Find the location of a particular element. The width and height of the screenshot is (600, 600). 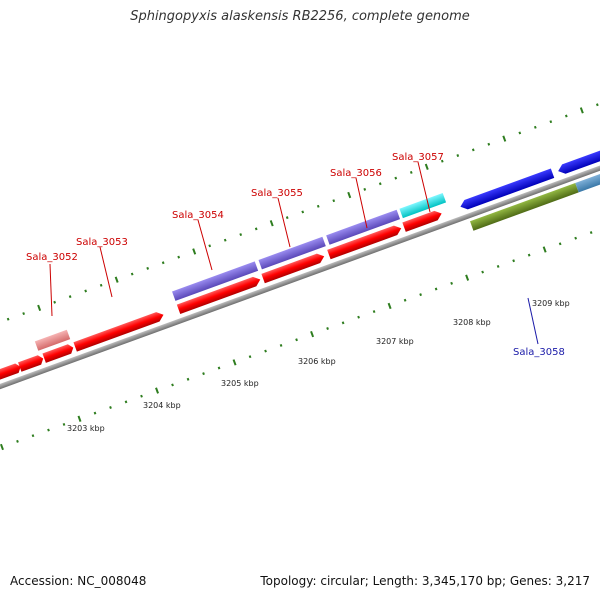

scale-label-3206: 3206 kbp is located at coordinates (317, 361).